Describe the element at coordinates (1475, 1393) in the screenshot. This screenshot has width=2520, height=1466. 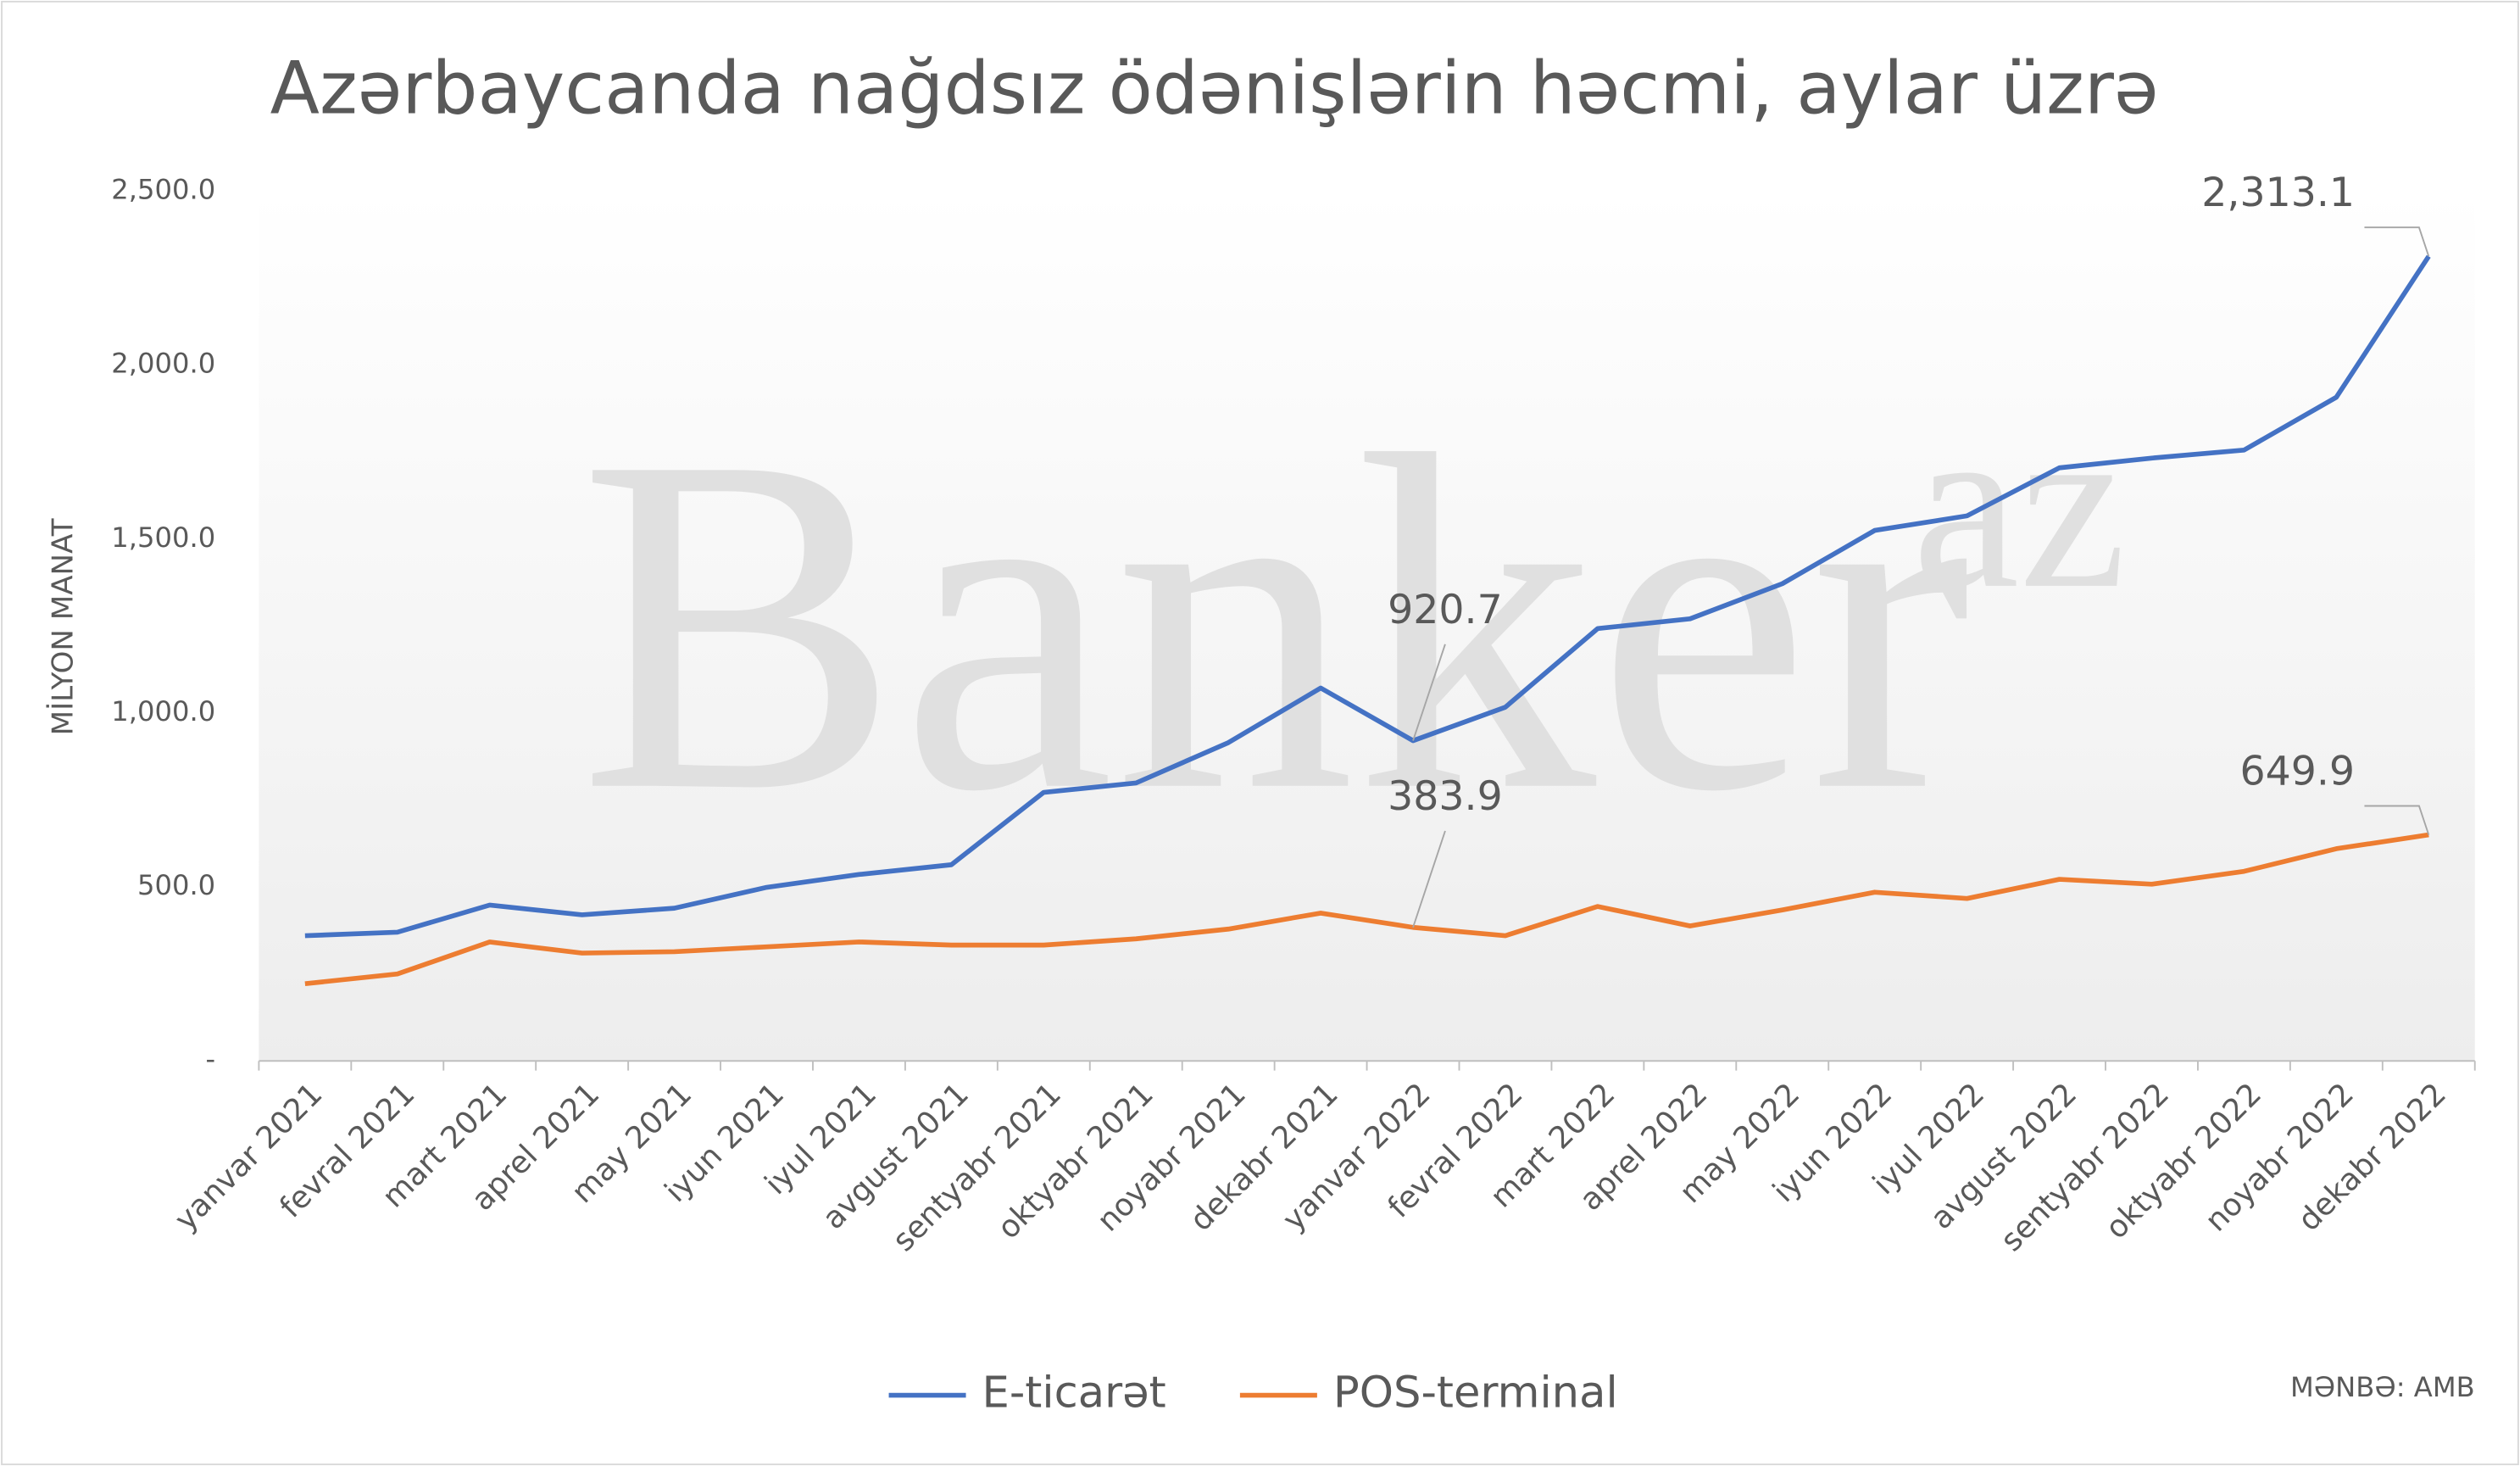
I see `legend-label: POS-terminal` at that location.